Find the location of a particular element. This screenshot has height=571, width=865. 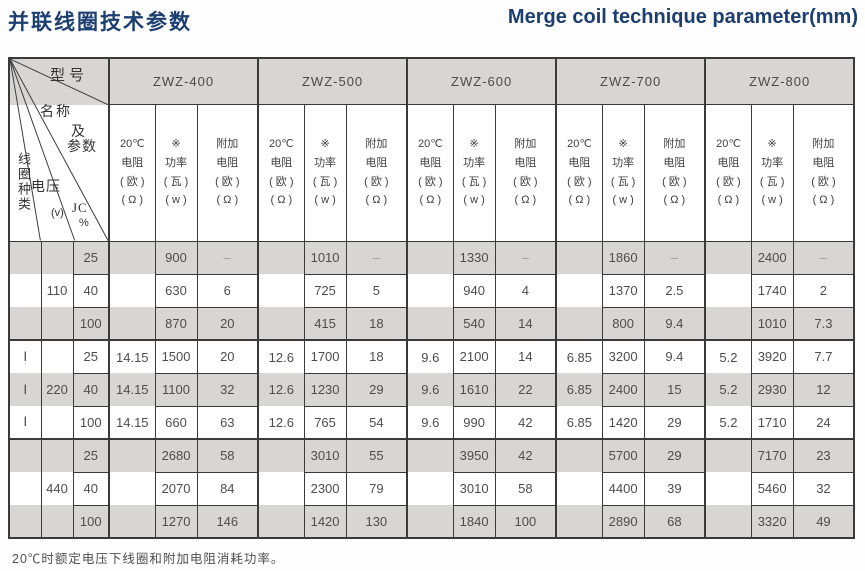

extra-resistance-cell: 130 is located at coordinates (376, 521).